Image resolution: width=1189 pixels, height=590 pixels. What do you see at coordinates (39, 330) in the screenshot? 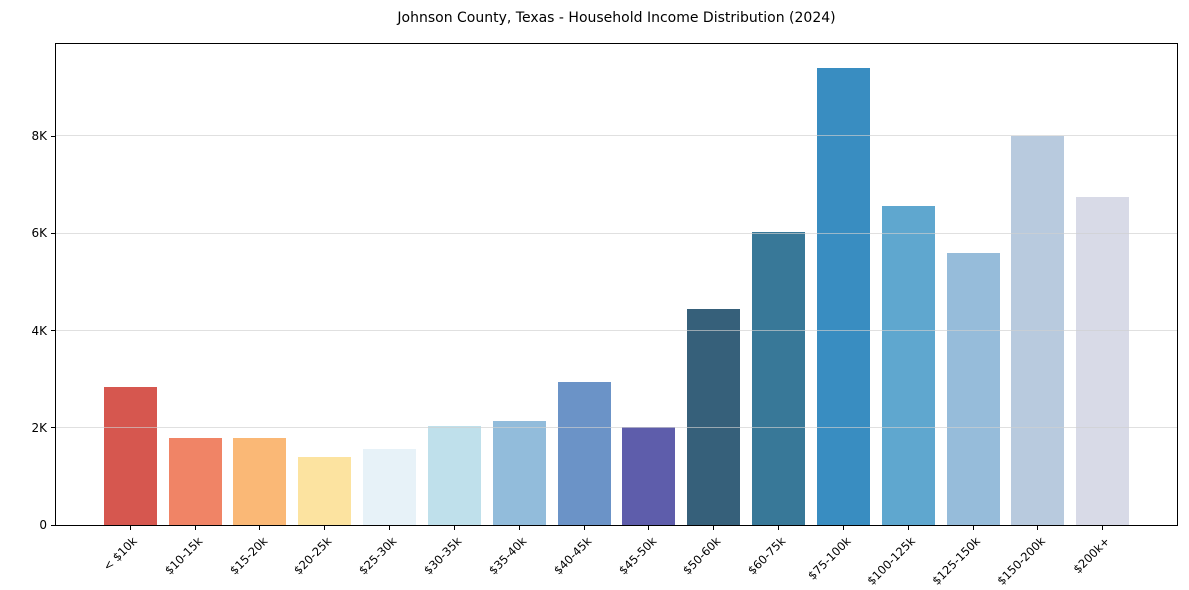
I see `y-tick-label: 4K` at bounding box center [39, 330].